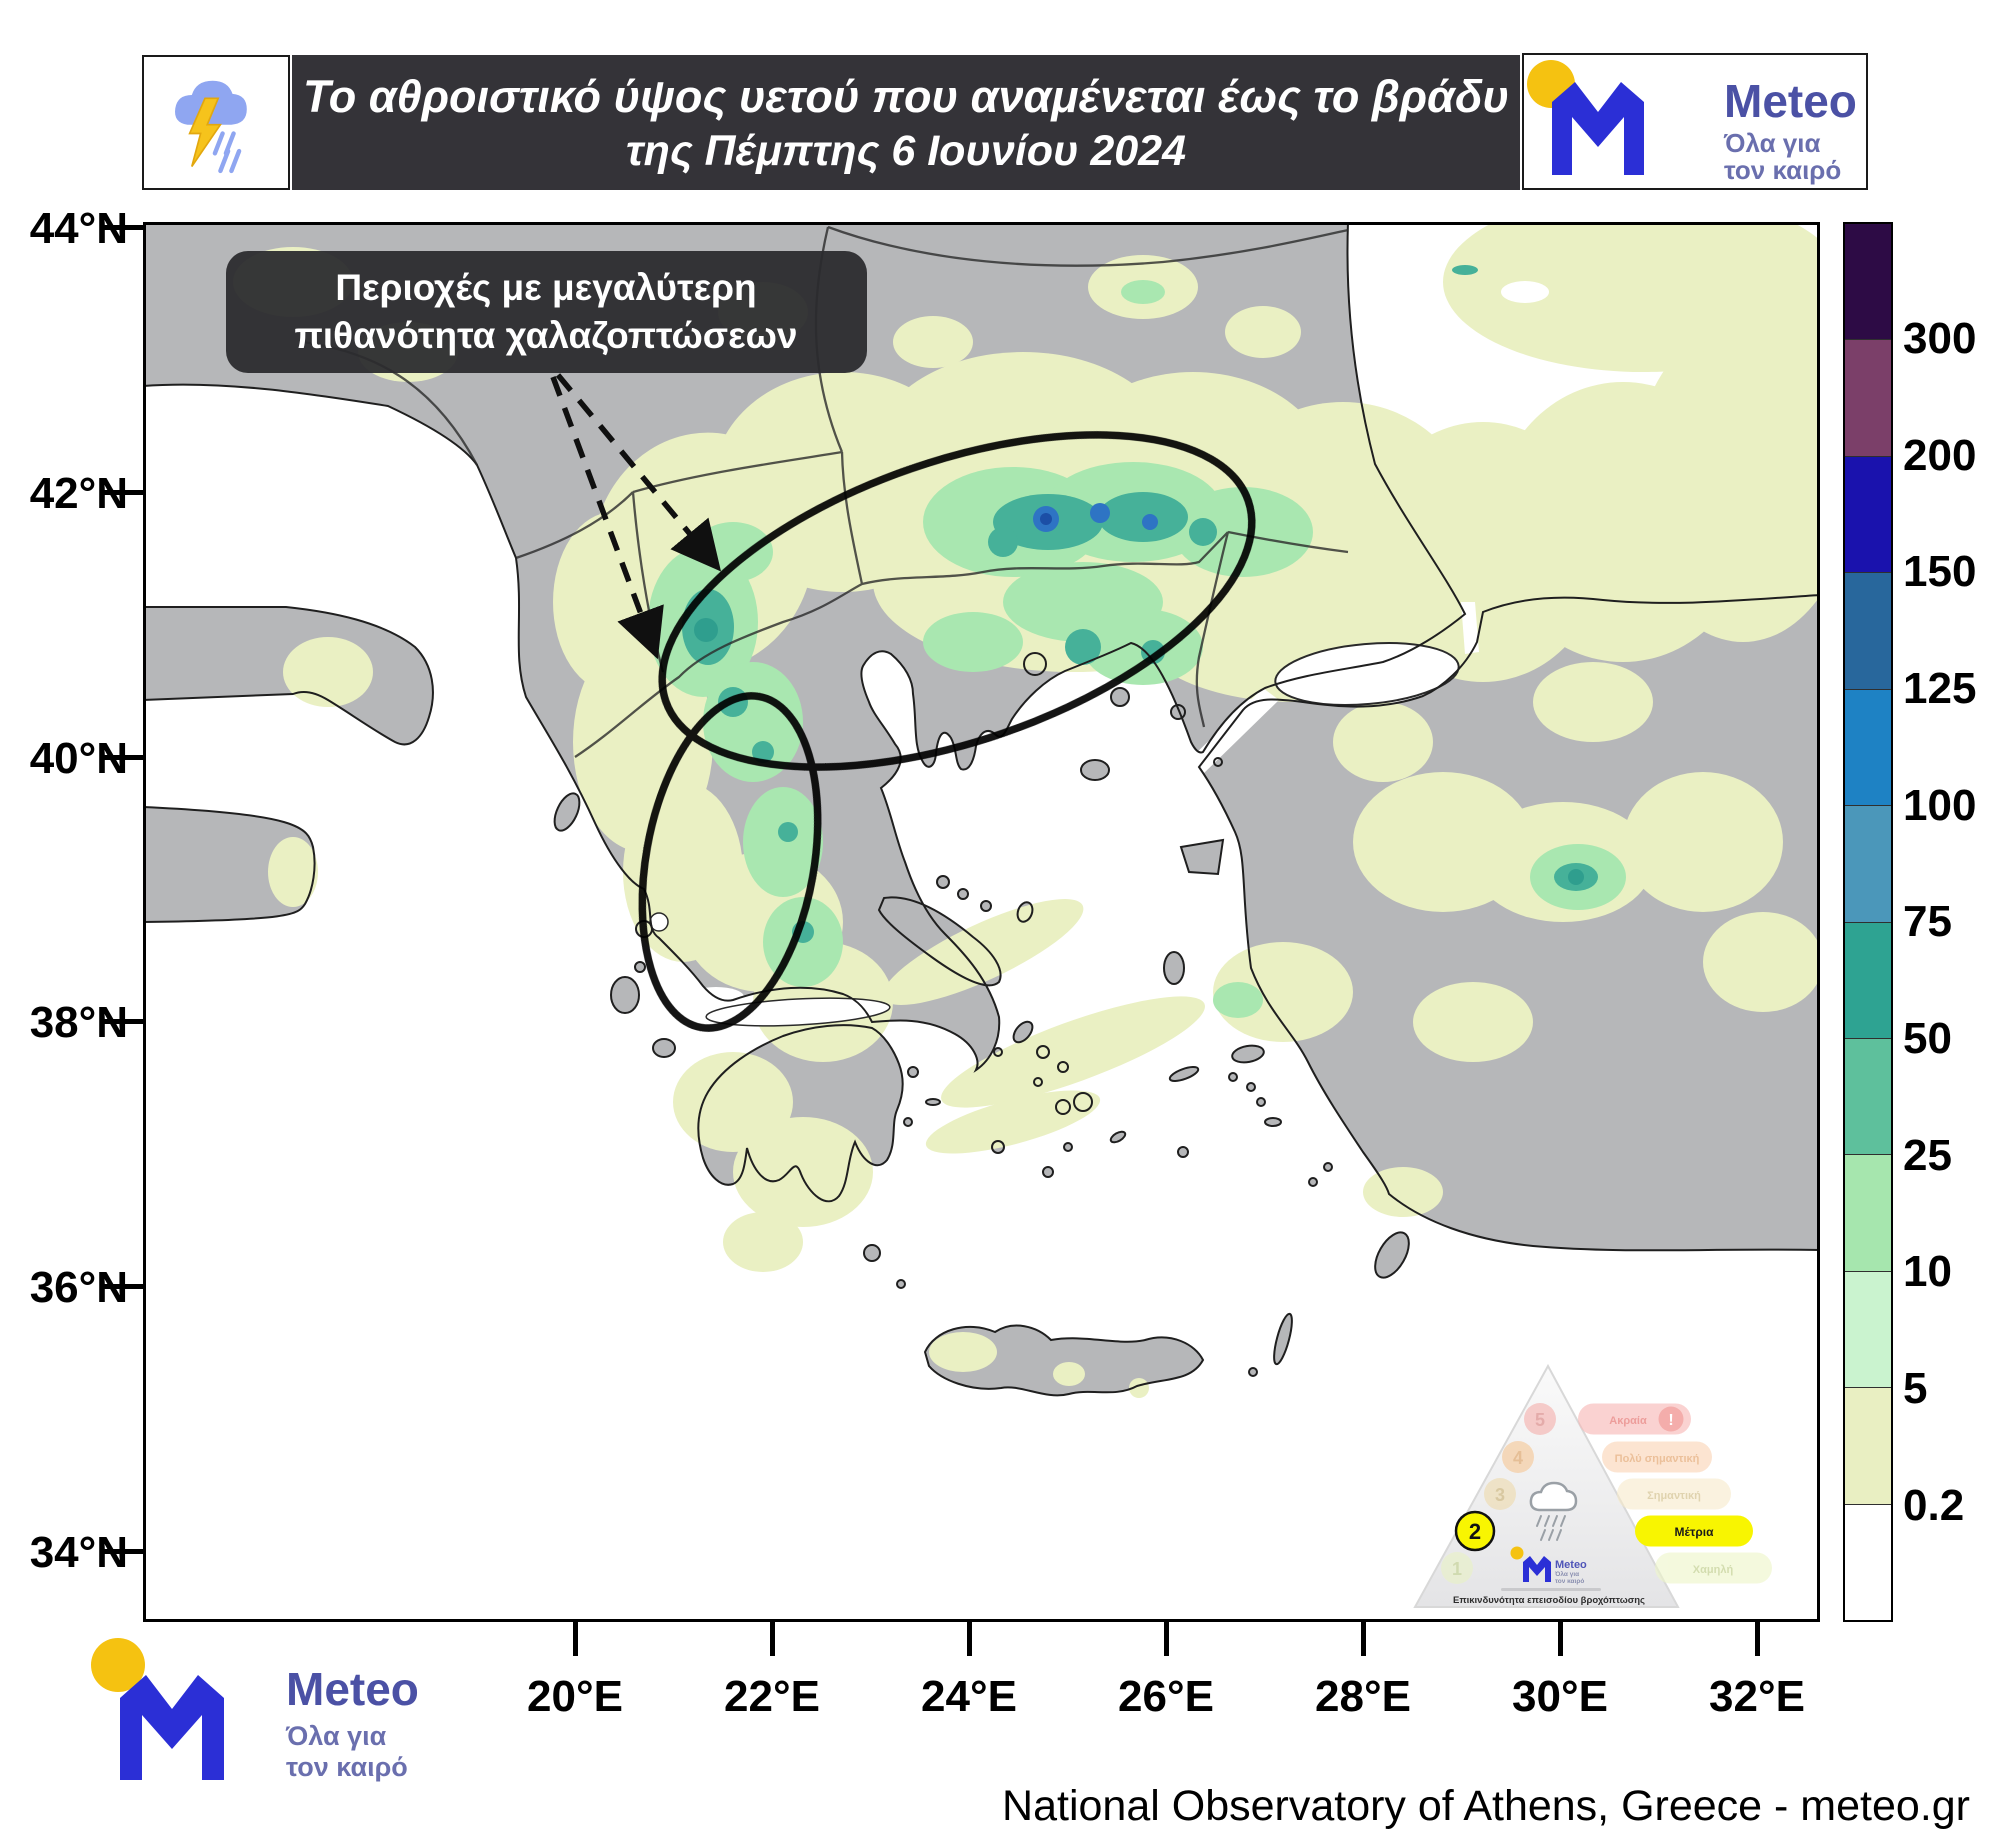 Image resolution: width=2000 pixels, height=1838 pixels. What do you see at coordinates (1607, 1419) in the screenshot?
I see `pyramid-level-5: 5 Ακραία !` at bounding box center [1607, 1419].